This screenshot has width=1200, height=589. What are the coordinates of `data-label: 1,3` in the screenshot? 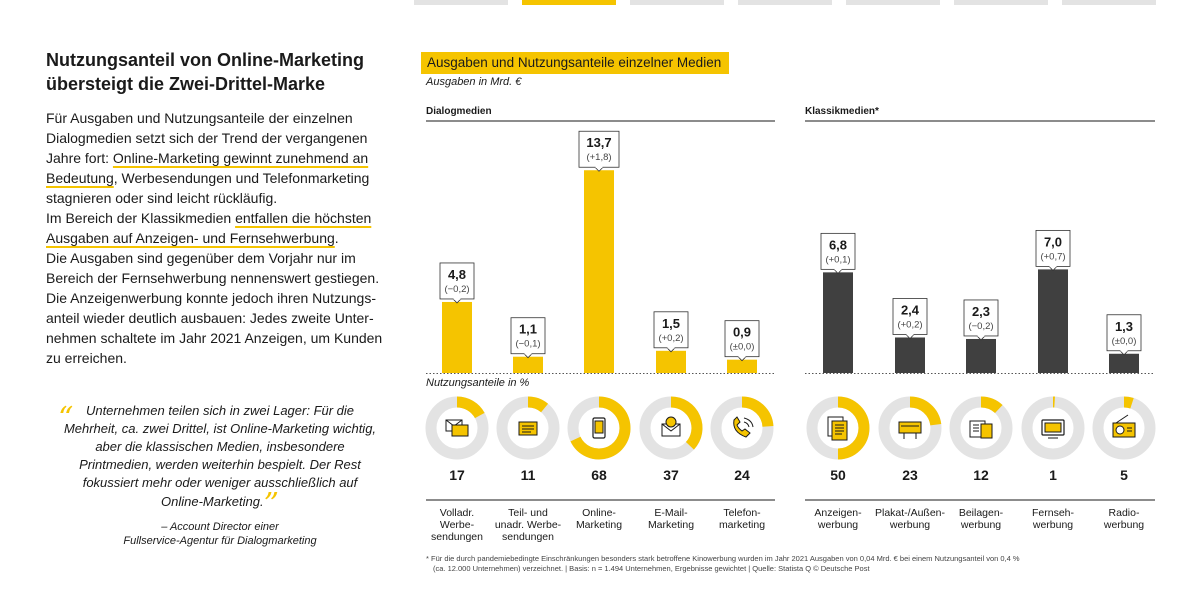 It's located at (1124, 326).